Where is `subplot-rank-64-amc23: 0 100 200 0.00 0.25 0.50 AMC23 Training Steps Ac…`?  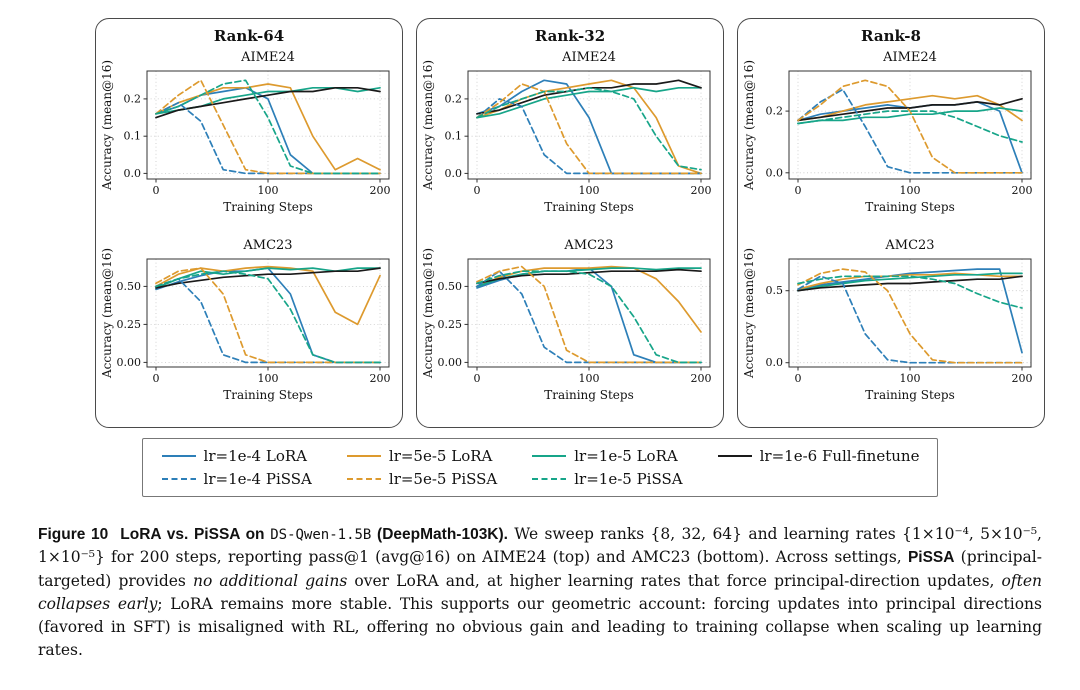
subplot-rank-64-amc23: 0 100 200 0.00 0.25 0.50 AMC23 Training Steps Ac… is located at coordinates (245, 320).